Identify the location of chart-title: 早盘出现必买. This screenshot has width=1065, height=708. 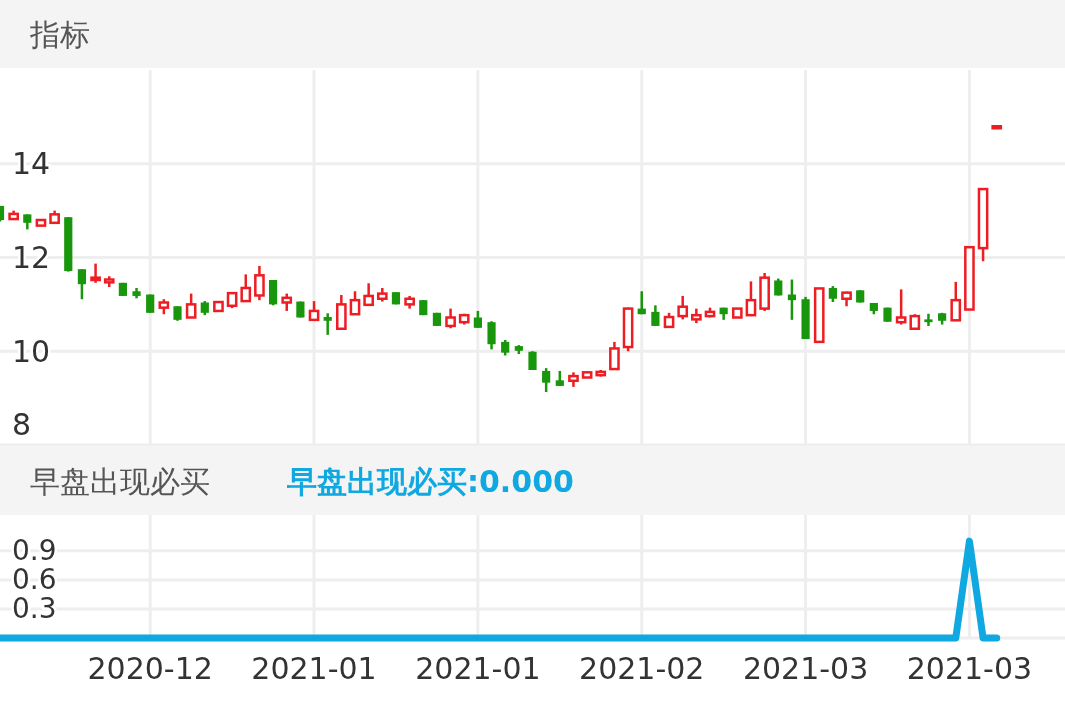
(120, 481).